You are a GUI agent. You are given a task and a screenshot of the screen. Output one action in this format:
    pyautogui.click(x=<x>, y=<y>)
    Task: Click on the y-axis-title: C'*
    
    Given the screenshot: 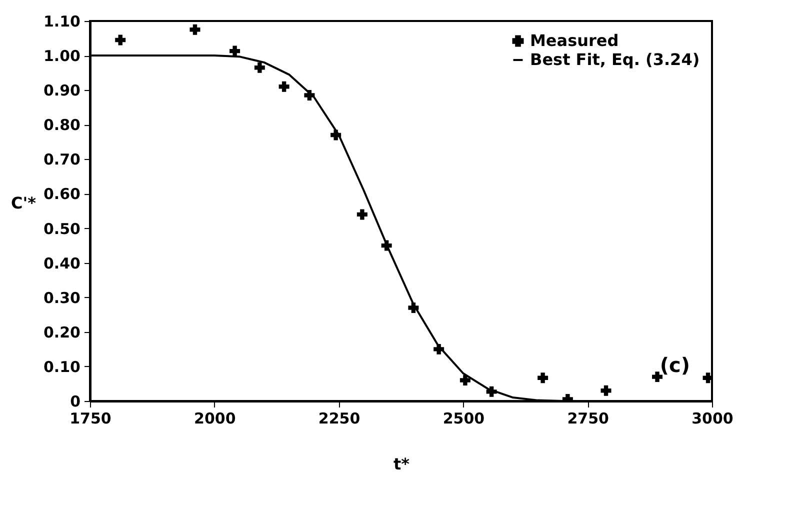 What is the action you would take?
    pyautogui.click(x=23, y=203)
    